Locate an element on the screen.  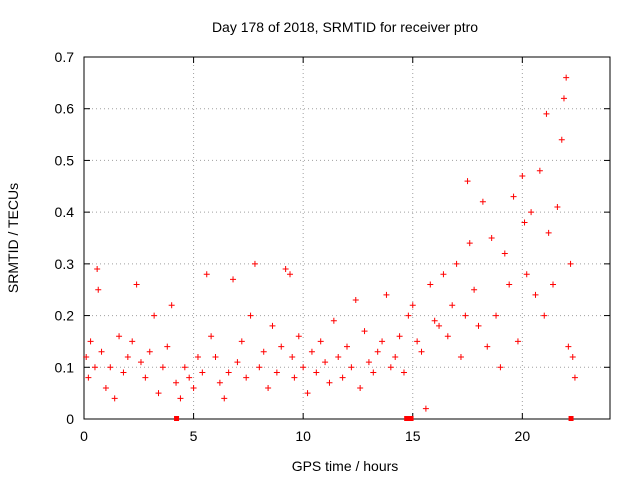
y-tick-label: 0.7 is located at coordinates (65, 57).